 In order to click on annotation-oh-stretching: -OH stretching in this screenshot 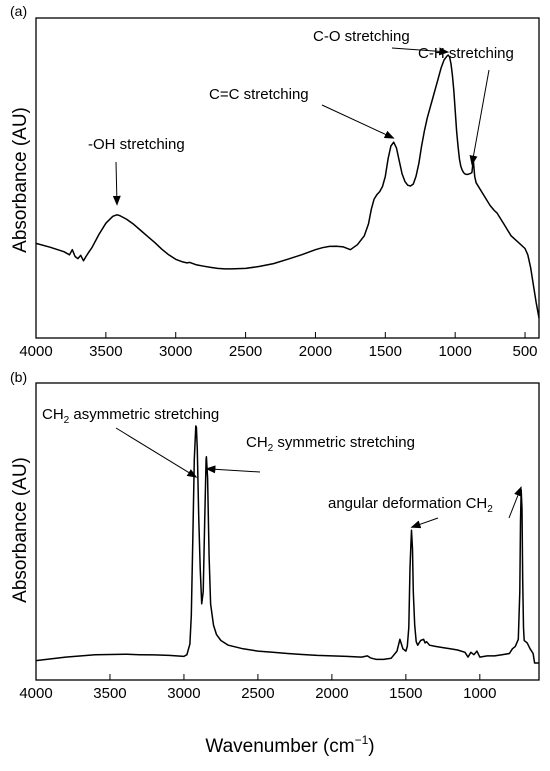, I will do `click(136, 144)`.